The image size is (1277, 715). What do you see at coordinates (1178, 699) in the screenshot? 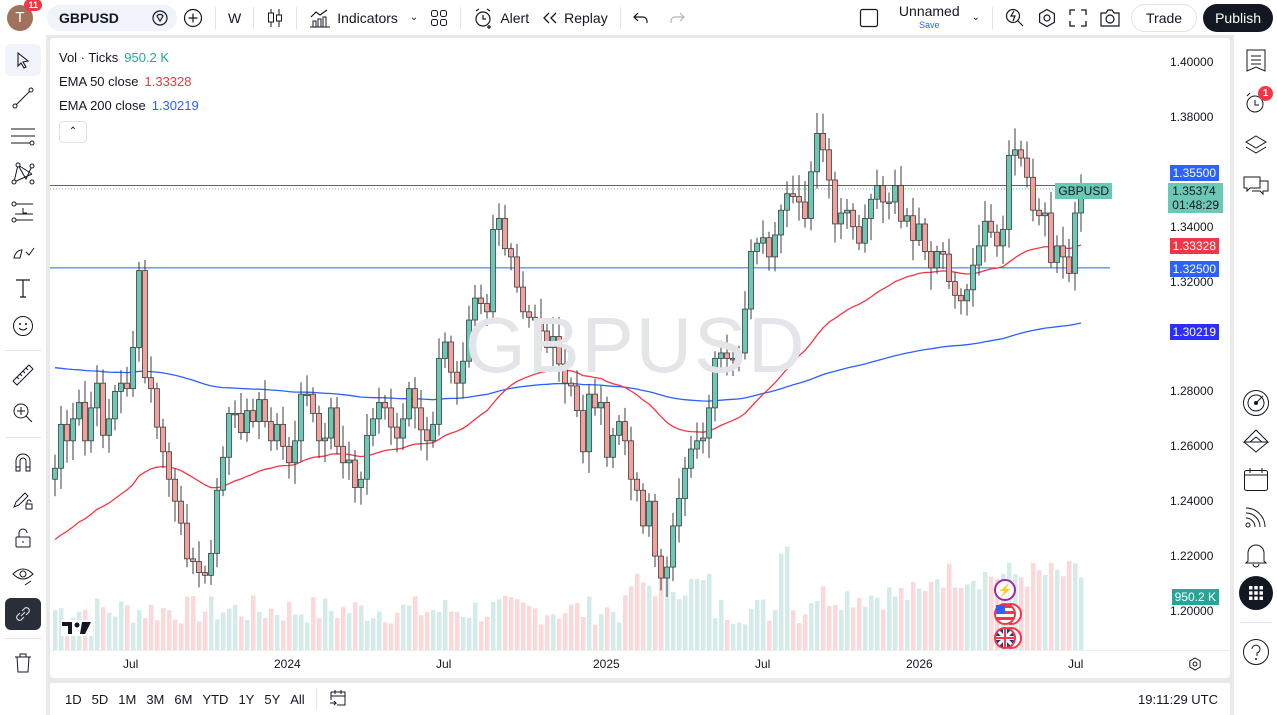
I see `clock: 19:11:29 UTC` at bounding box center [1178, 699].